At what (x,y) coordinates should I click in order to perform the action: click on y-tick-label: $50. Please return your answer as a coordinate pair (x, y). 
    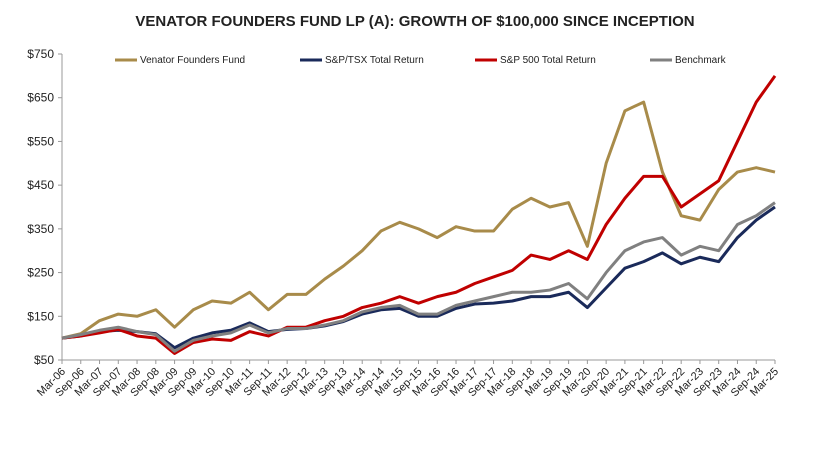
    Looking at the image, I should click on (44, 360).